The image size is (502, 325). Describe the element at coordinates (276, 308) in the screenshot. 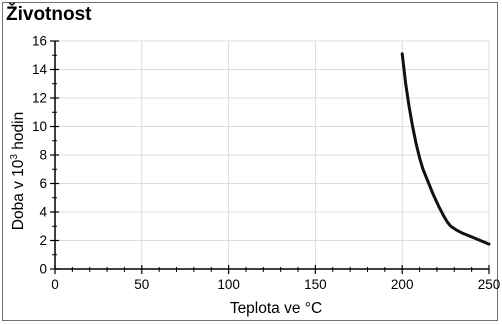

I see `x-axis-label: Teplota ve °C` at that location.